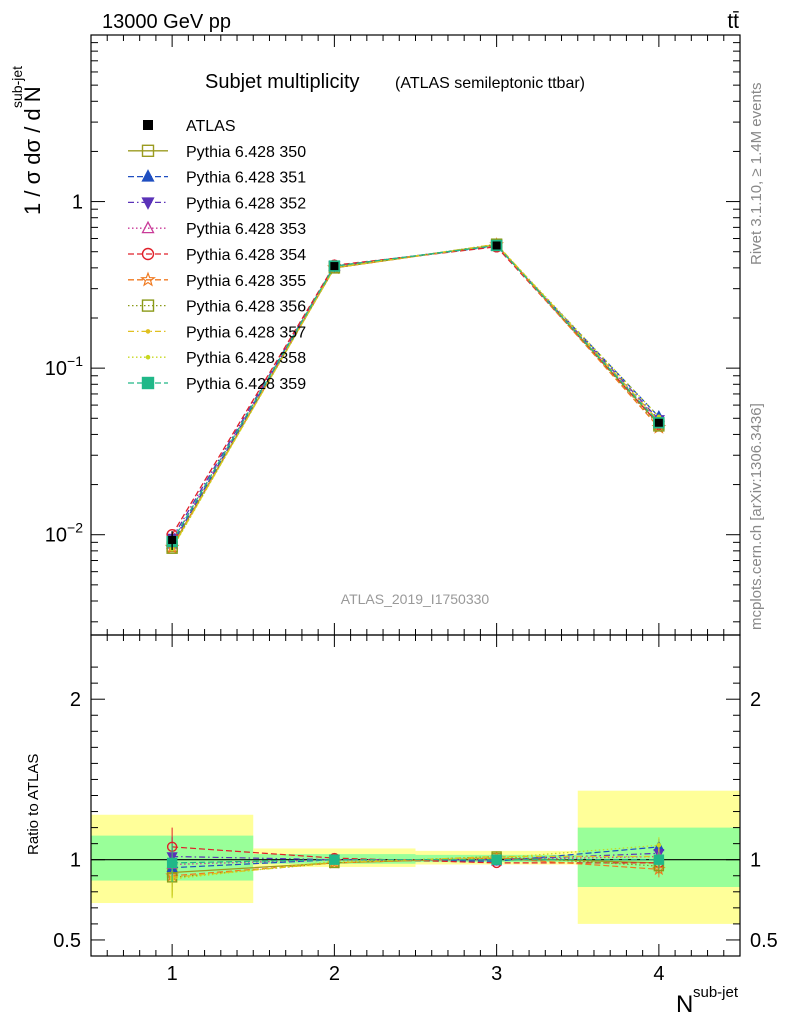  Describe the element at coordinates (246, 229) in the screenshot. I see `legend-label: Pythia 6.428 353` at that location.